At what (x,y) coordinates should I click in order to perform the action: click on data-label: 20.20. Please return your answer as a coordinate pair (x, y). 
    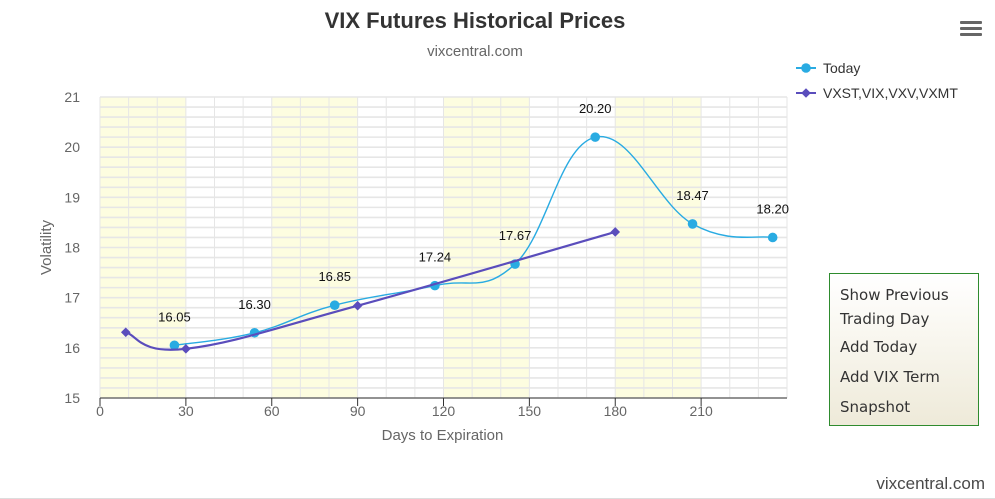
    Looking at the image, I should click on (595, 108).